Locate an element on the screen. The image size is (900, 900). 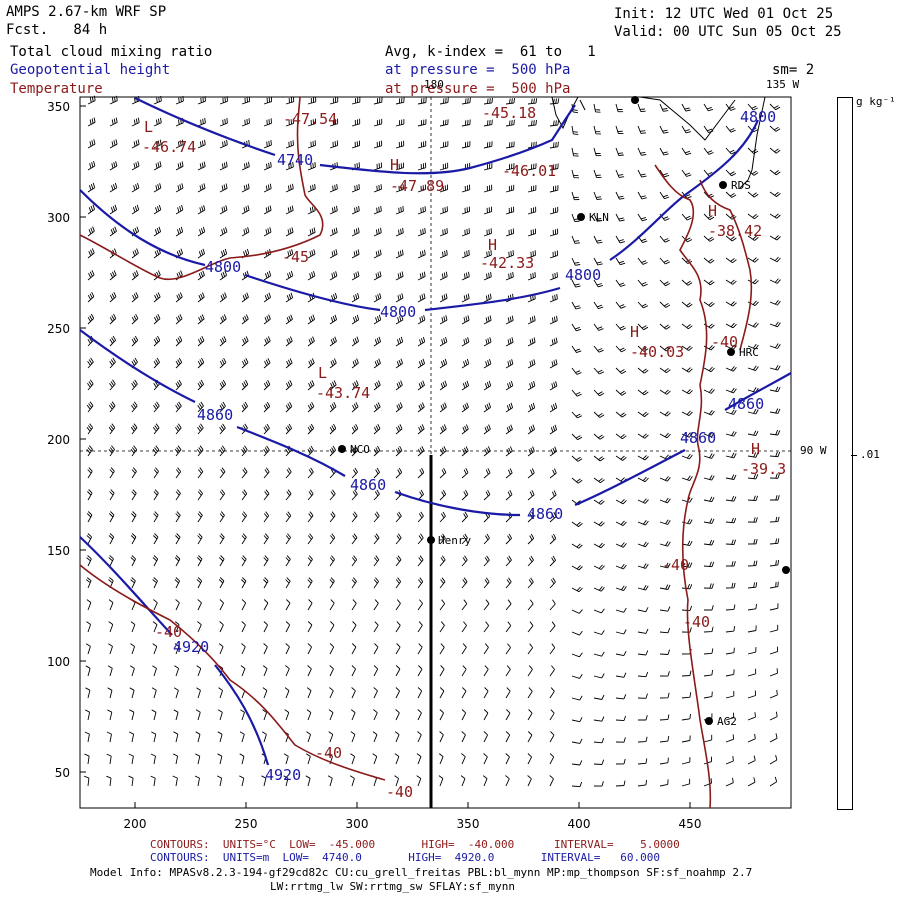
avg-k-index: Avg, k-index = 61 to 1 is located at coordinates (490, 52).